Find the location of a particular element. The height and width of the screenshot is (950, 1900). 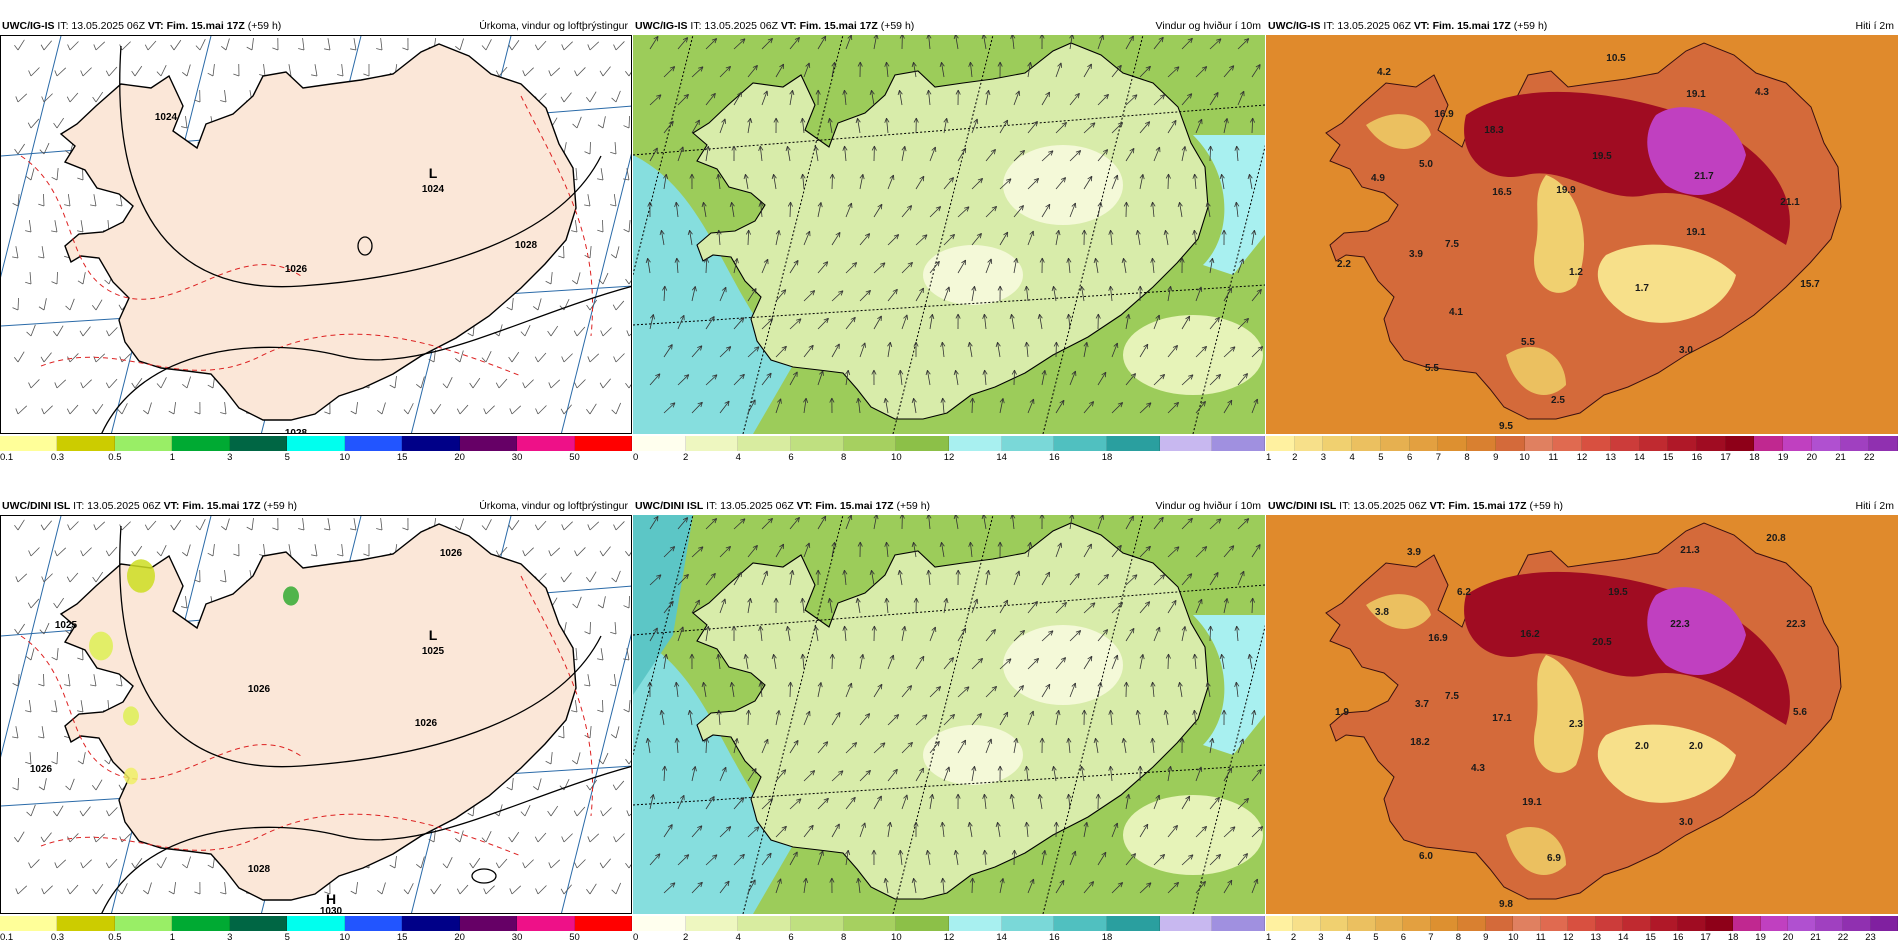

calm-zone is located at coordinates (1193, 355).